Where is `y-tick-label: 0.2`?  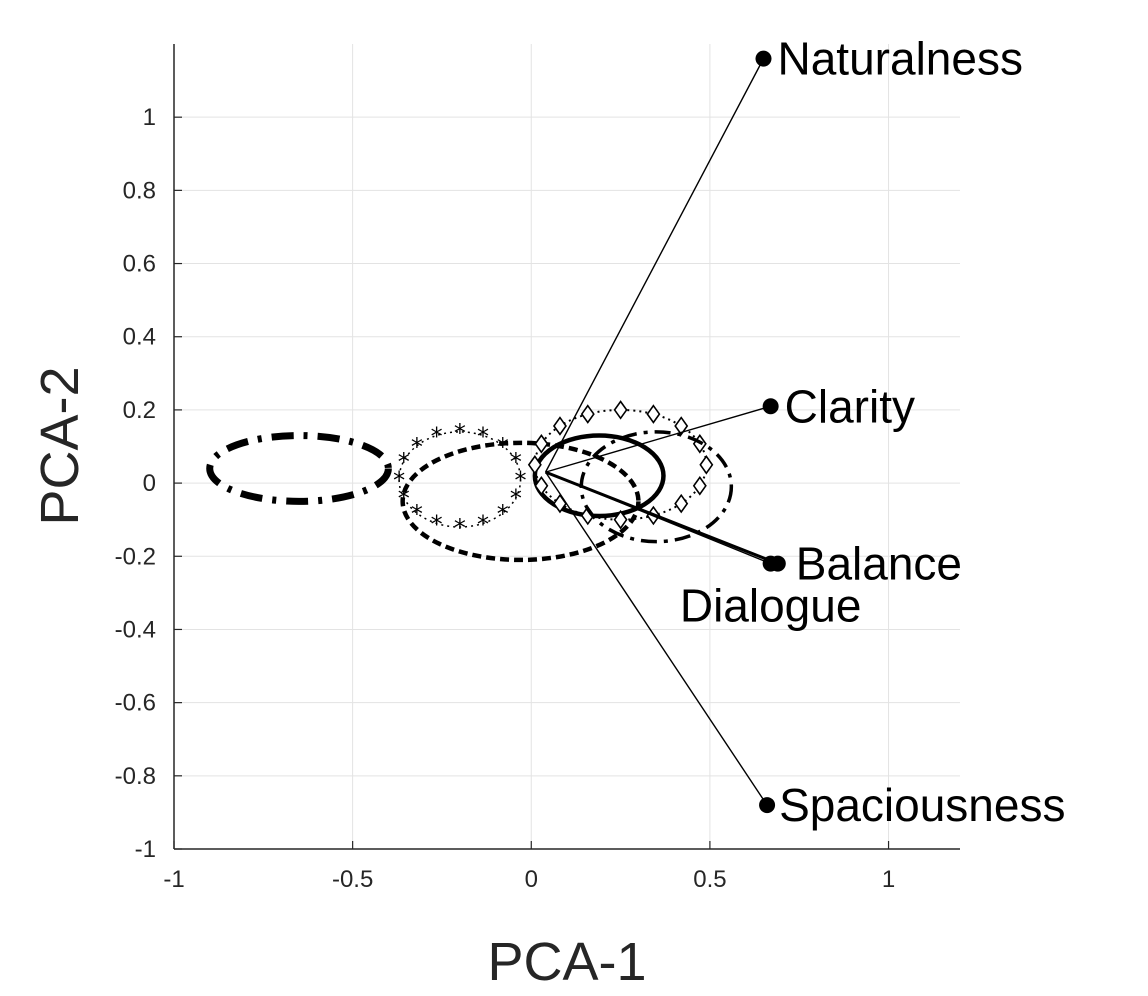
y-tick-label: 0.2 is located at coordinates (139, 410).